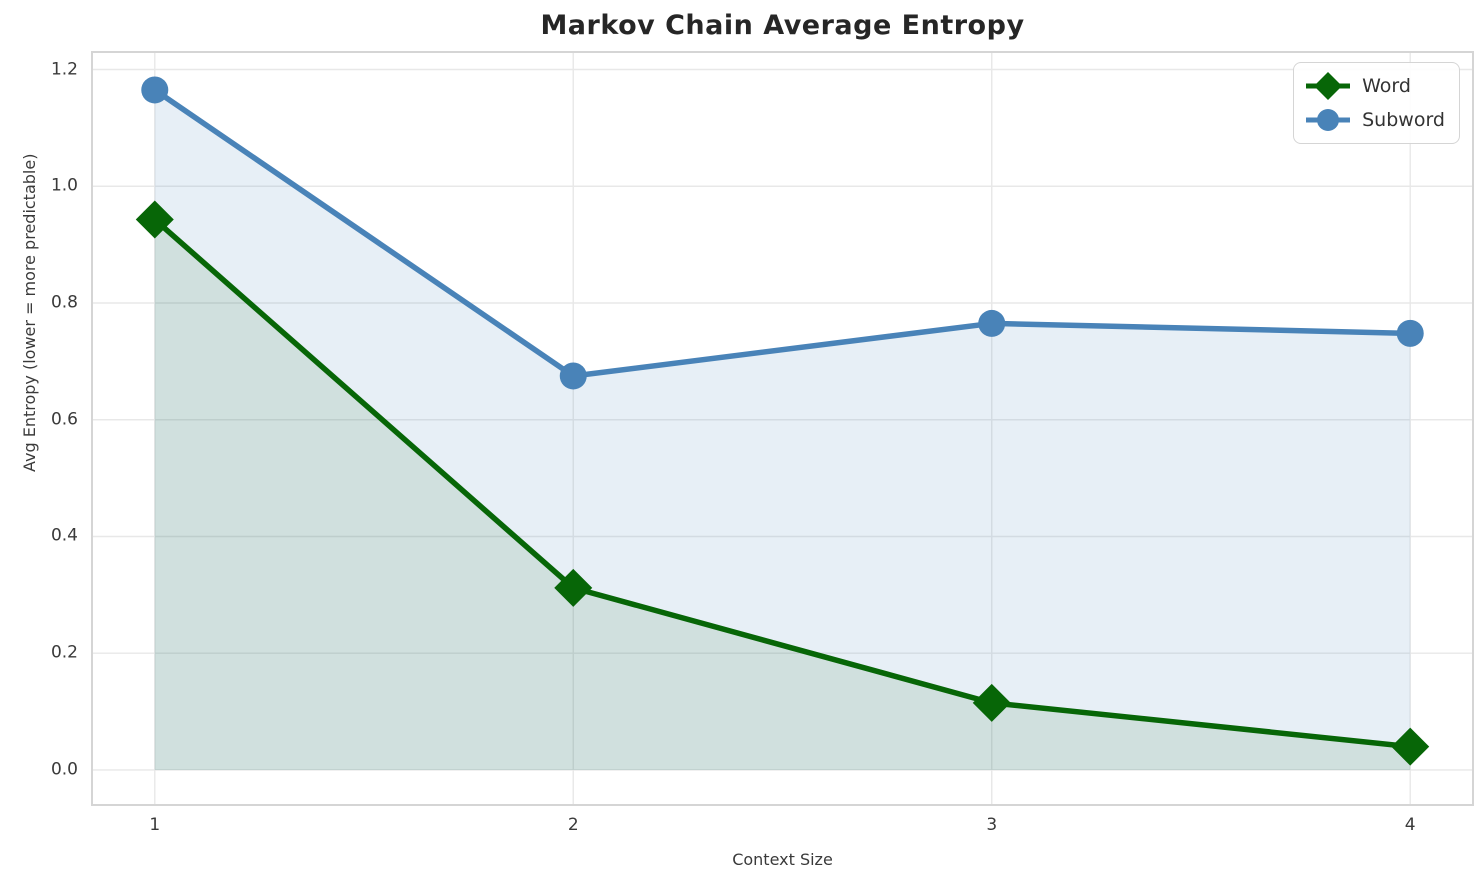  I want to click on y-axis-label: Avg Entropy (lower = more predictable), so click(29, 312).